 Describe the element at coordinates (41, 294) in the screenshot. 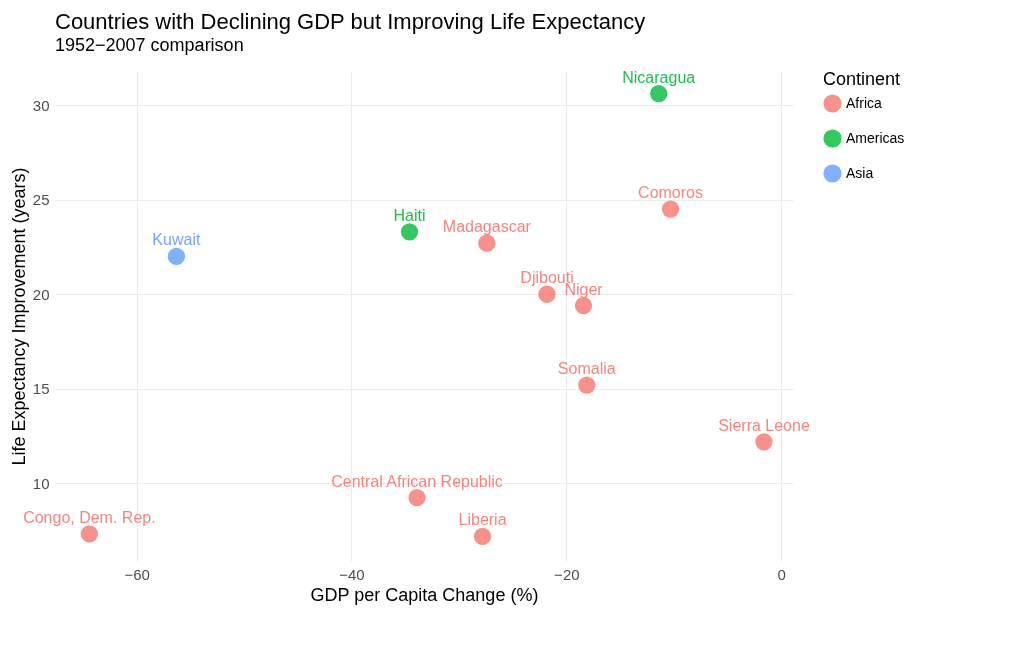

I see `y-tick-label: 20` at that location.